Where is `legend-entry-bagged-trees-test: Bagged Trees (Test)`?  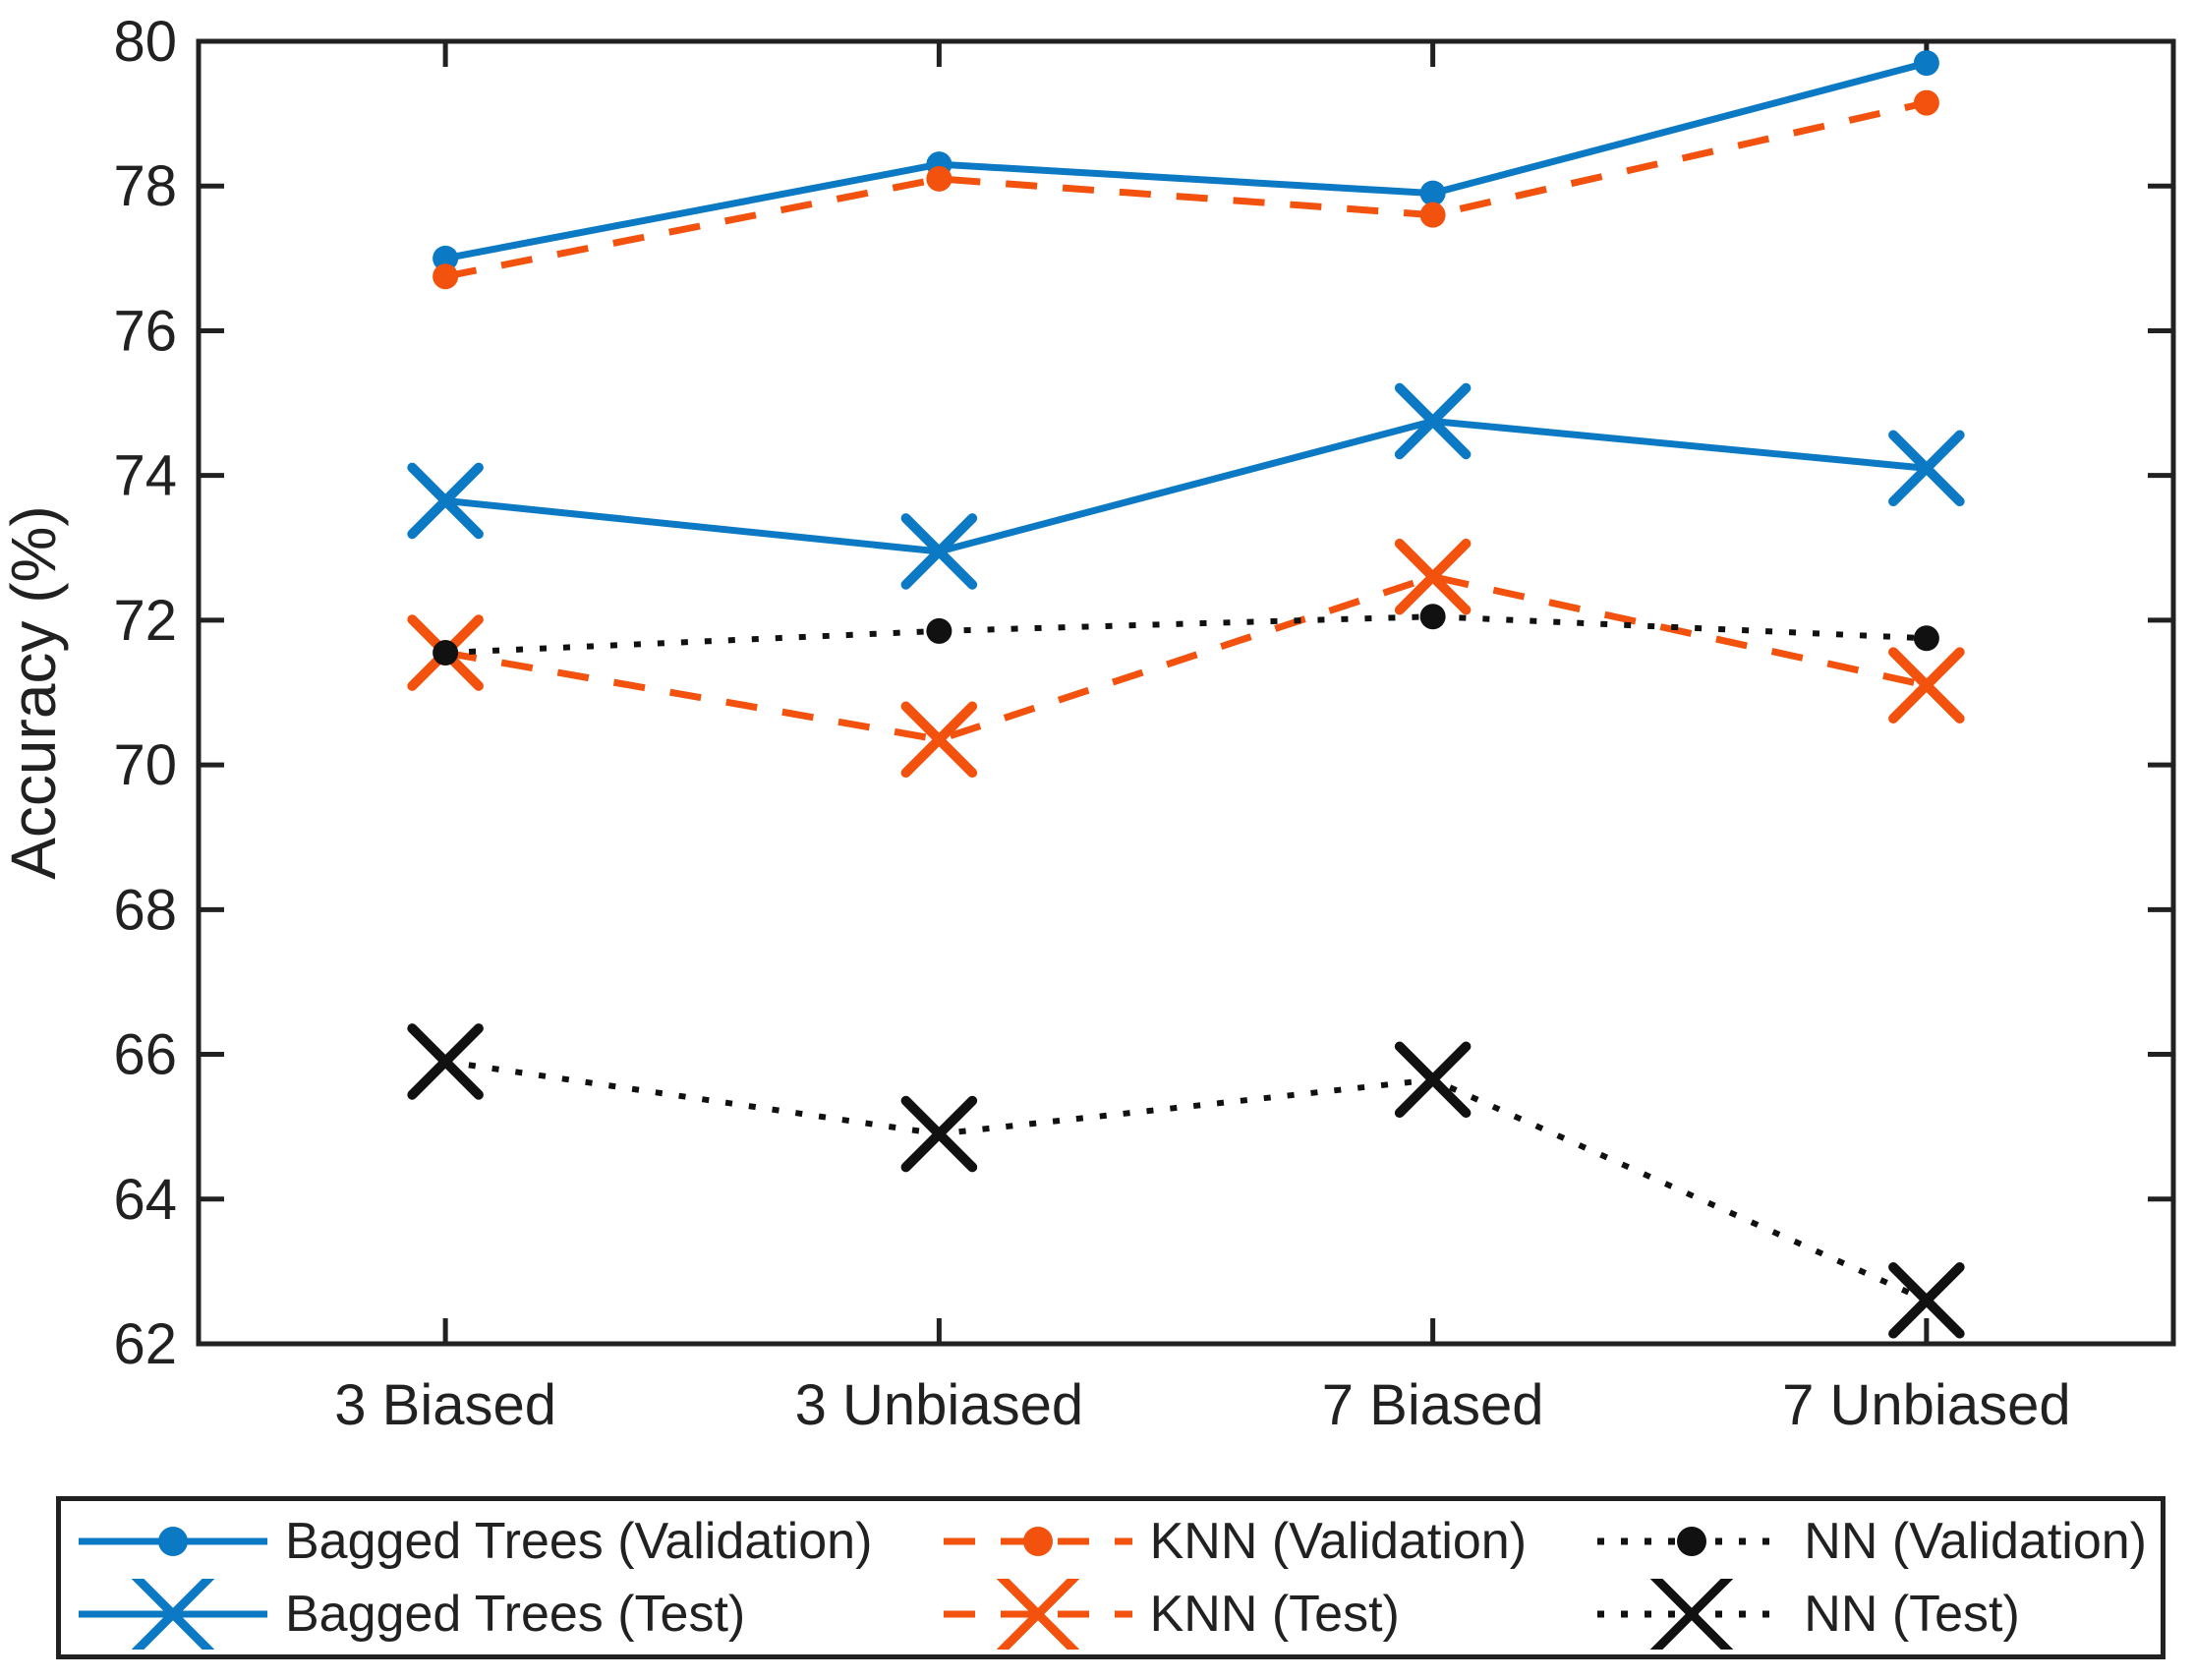 legend-entry-bagged-trees-test: Bagged Trees (Test) is located at coordinates (473, 1614).